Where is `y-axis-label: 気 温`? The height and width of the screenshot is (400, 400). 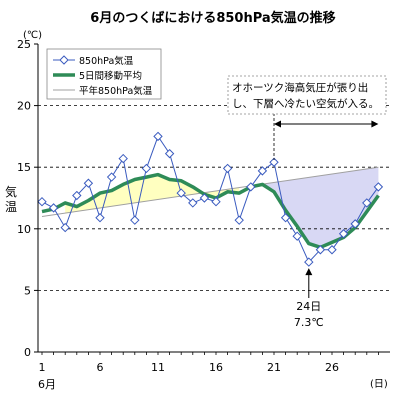
y-axis-label: 気 温 is located at coordinates (11, 199).